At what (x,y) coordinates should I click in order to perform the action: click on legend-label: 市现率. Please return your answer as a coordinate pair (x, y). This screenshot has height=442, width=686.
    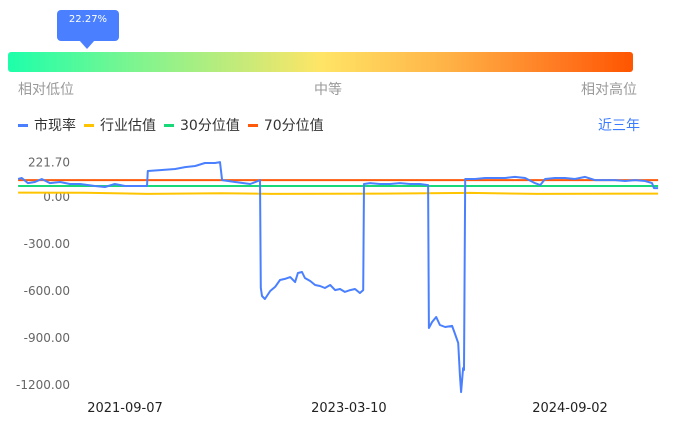
    Looking at the image, I should click on (55, 126).